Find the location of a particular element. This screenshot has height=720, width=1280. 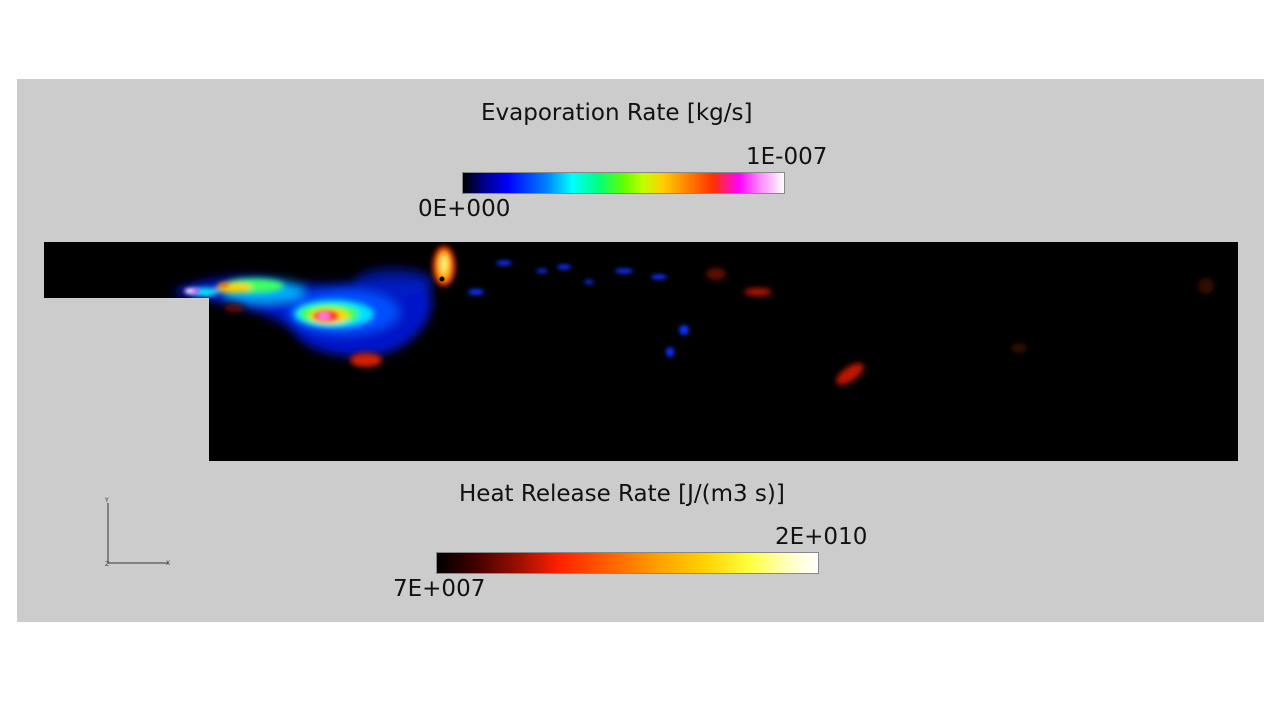

evaporation-colorbar is located at coordinates (623, 183).